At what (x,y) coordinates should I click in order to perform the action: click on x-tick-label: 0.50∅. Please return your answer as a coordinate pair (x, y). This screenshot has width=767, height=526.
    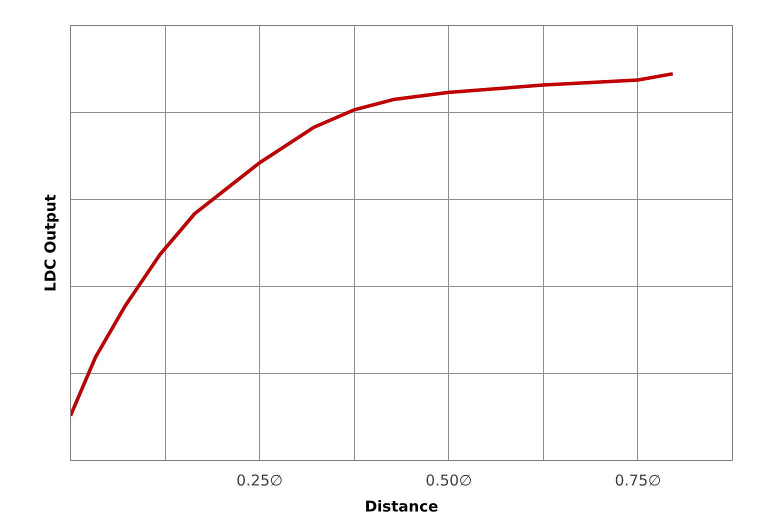
    Looking at the image, I should click on (449, 481).